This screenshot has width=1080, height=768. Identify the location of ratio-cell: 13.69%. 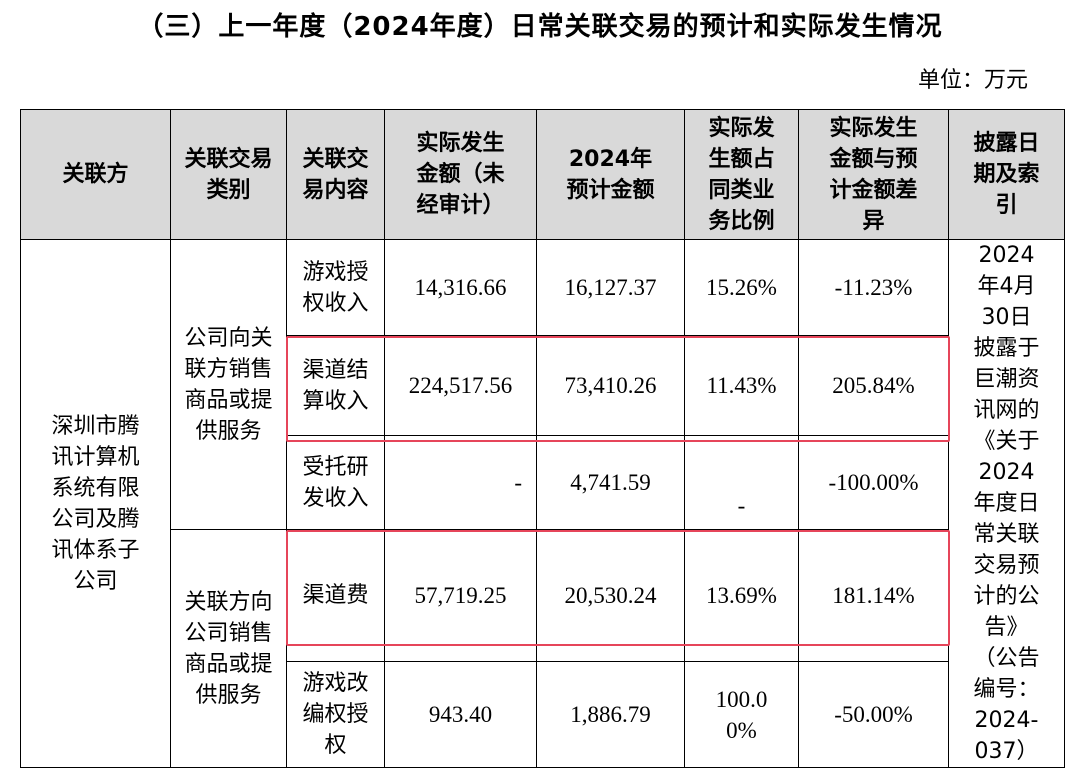
(741, 595).